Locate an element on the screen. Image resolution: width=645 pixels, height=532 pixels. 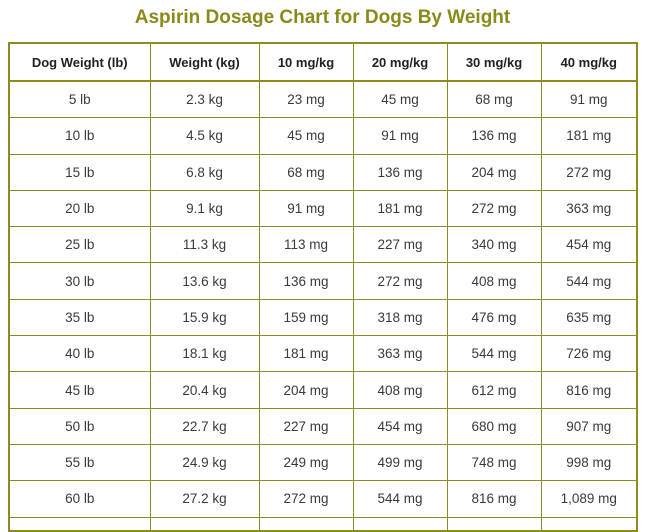
table-cell: 18.1 kg is located at coordinates (204, 354).